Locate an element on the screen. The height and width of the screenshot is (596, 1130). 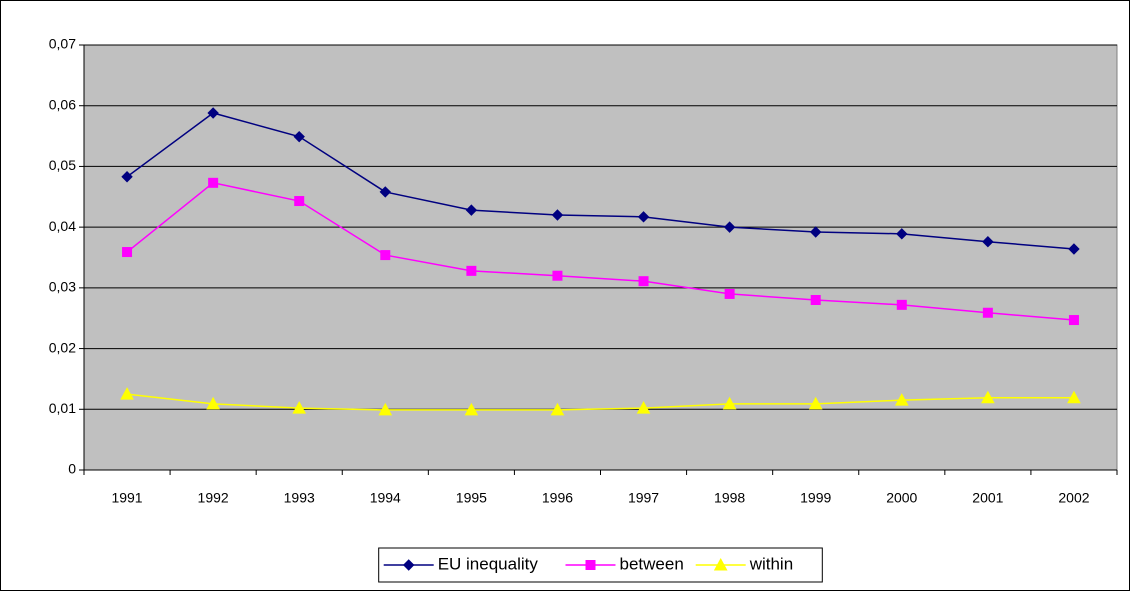
x-tick-label: 1994 is located at coordinates (385, 498).